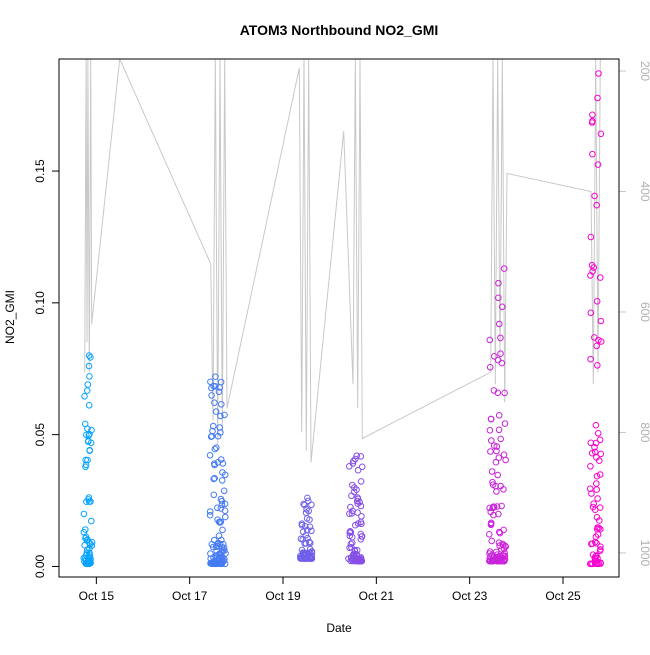  I want to click on x-axis-label: Date, so click(339, 628).